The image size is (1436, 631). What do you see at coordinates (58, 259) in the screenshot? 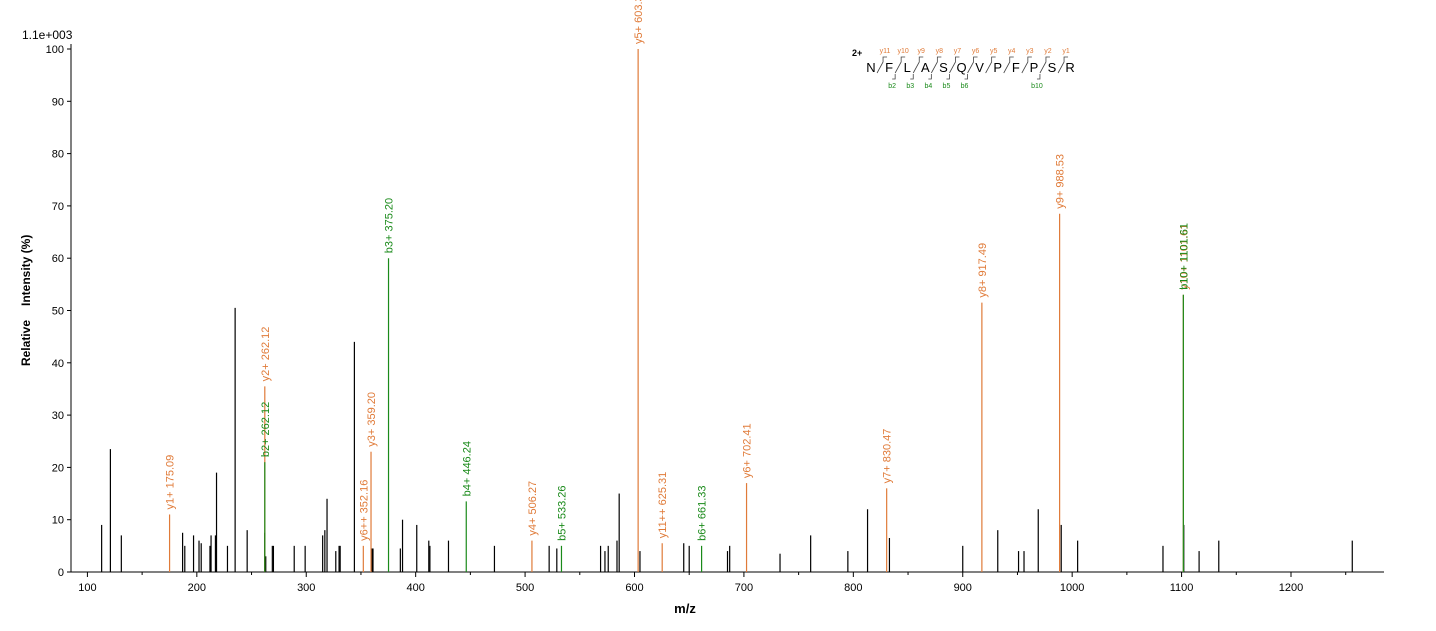
I see `y-tick-label: 60` at bounding box center [58, 259].